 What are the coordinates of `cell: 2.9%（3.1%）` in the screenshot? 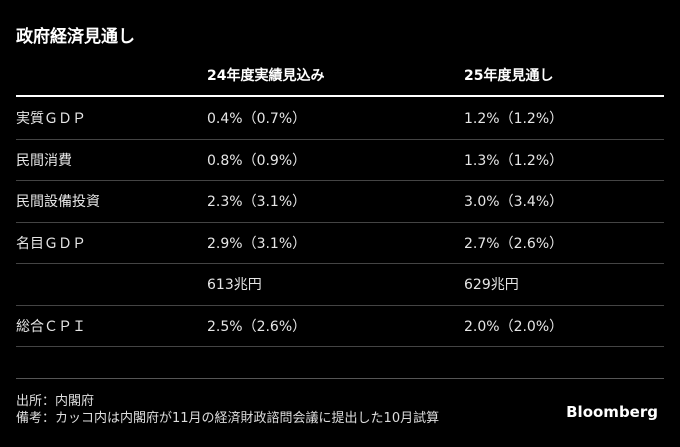 It's located at (257, 243).